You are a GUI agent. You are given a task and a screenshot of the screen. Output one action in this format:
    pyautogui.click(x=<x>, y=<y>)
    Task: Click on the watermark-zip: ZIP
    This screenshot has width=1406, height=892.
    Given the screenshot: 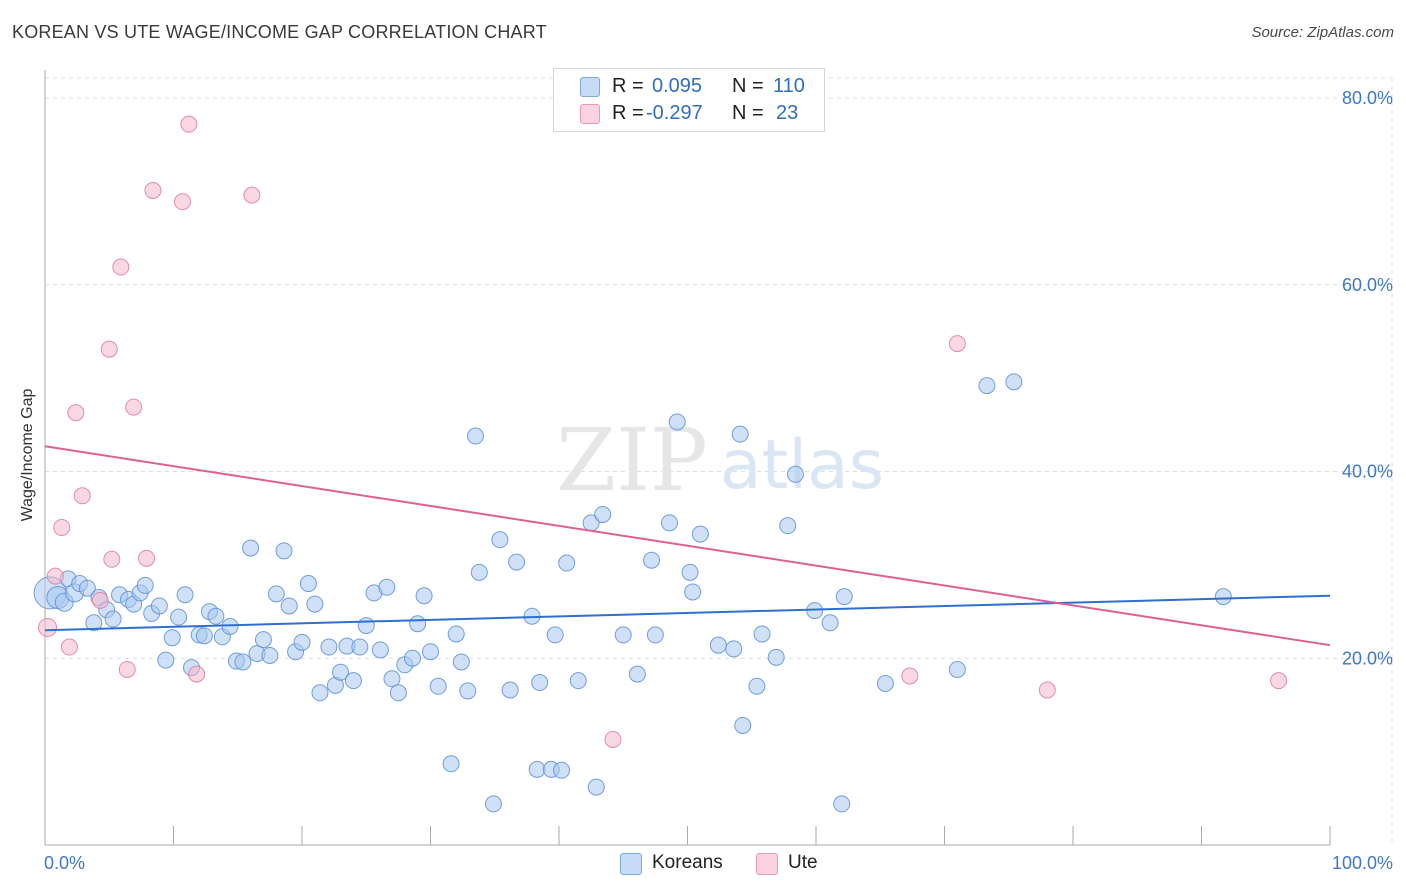 What is the action you would take?
    pyautogui.click(x=632, y=461)
    